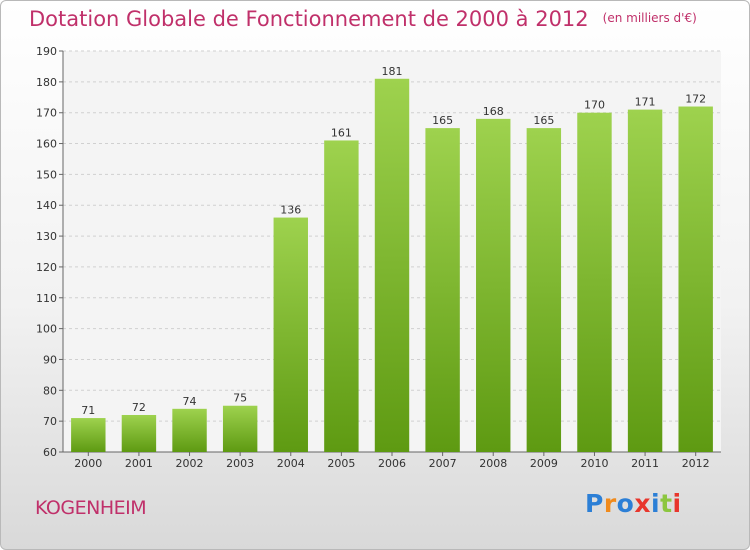 The image size is (750, 550). What do you see at coordinates (50, 421) in the screenshot?
I see `y-tick-label: 70` at bounding box center [50, 421].